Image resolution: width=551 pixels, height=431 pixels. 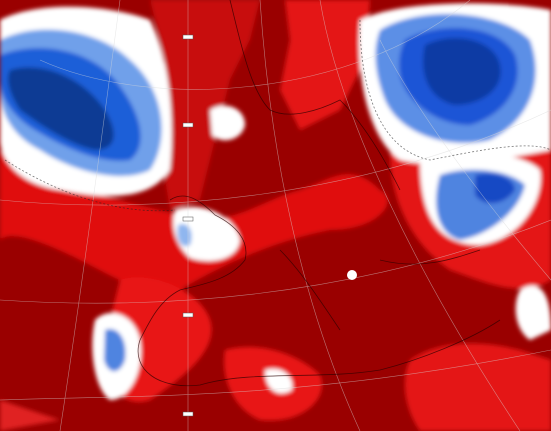 What do you see at coordinates (477, 387) in the screenshot?
I see `red-middle-east` at bounding box center [477, 387].